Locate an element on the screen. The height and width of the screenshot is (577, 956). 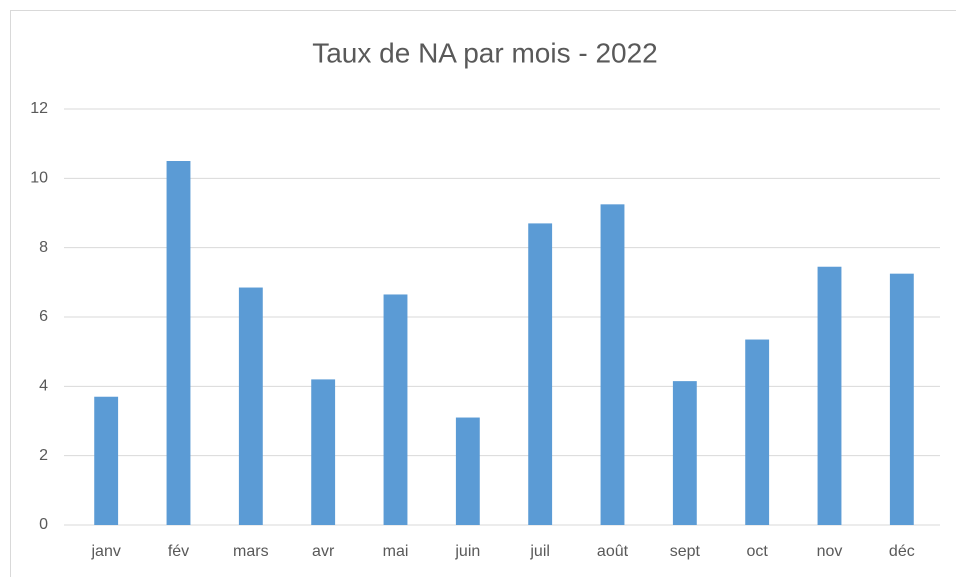
y-tick-label: 2 is located at coordinates (43, 455).